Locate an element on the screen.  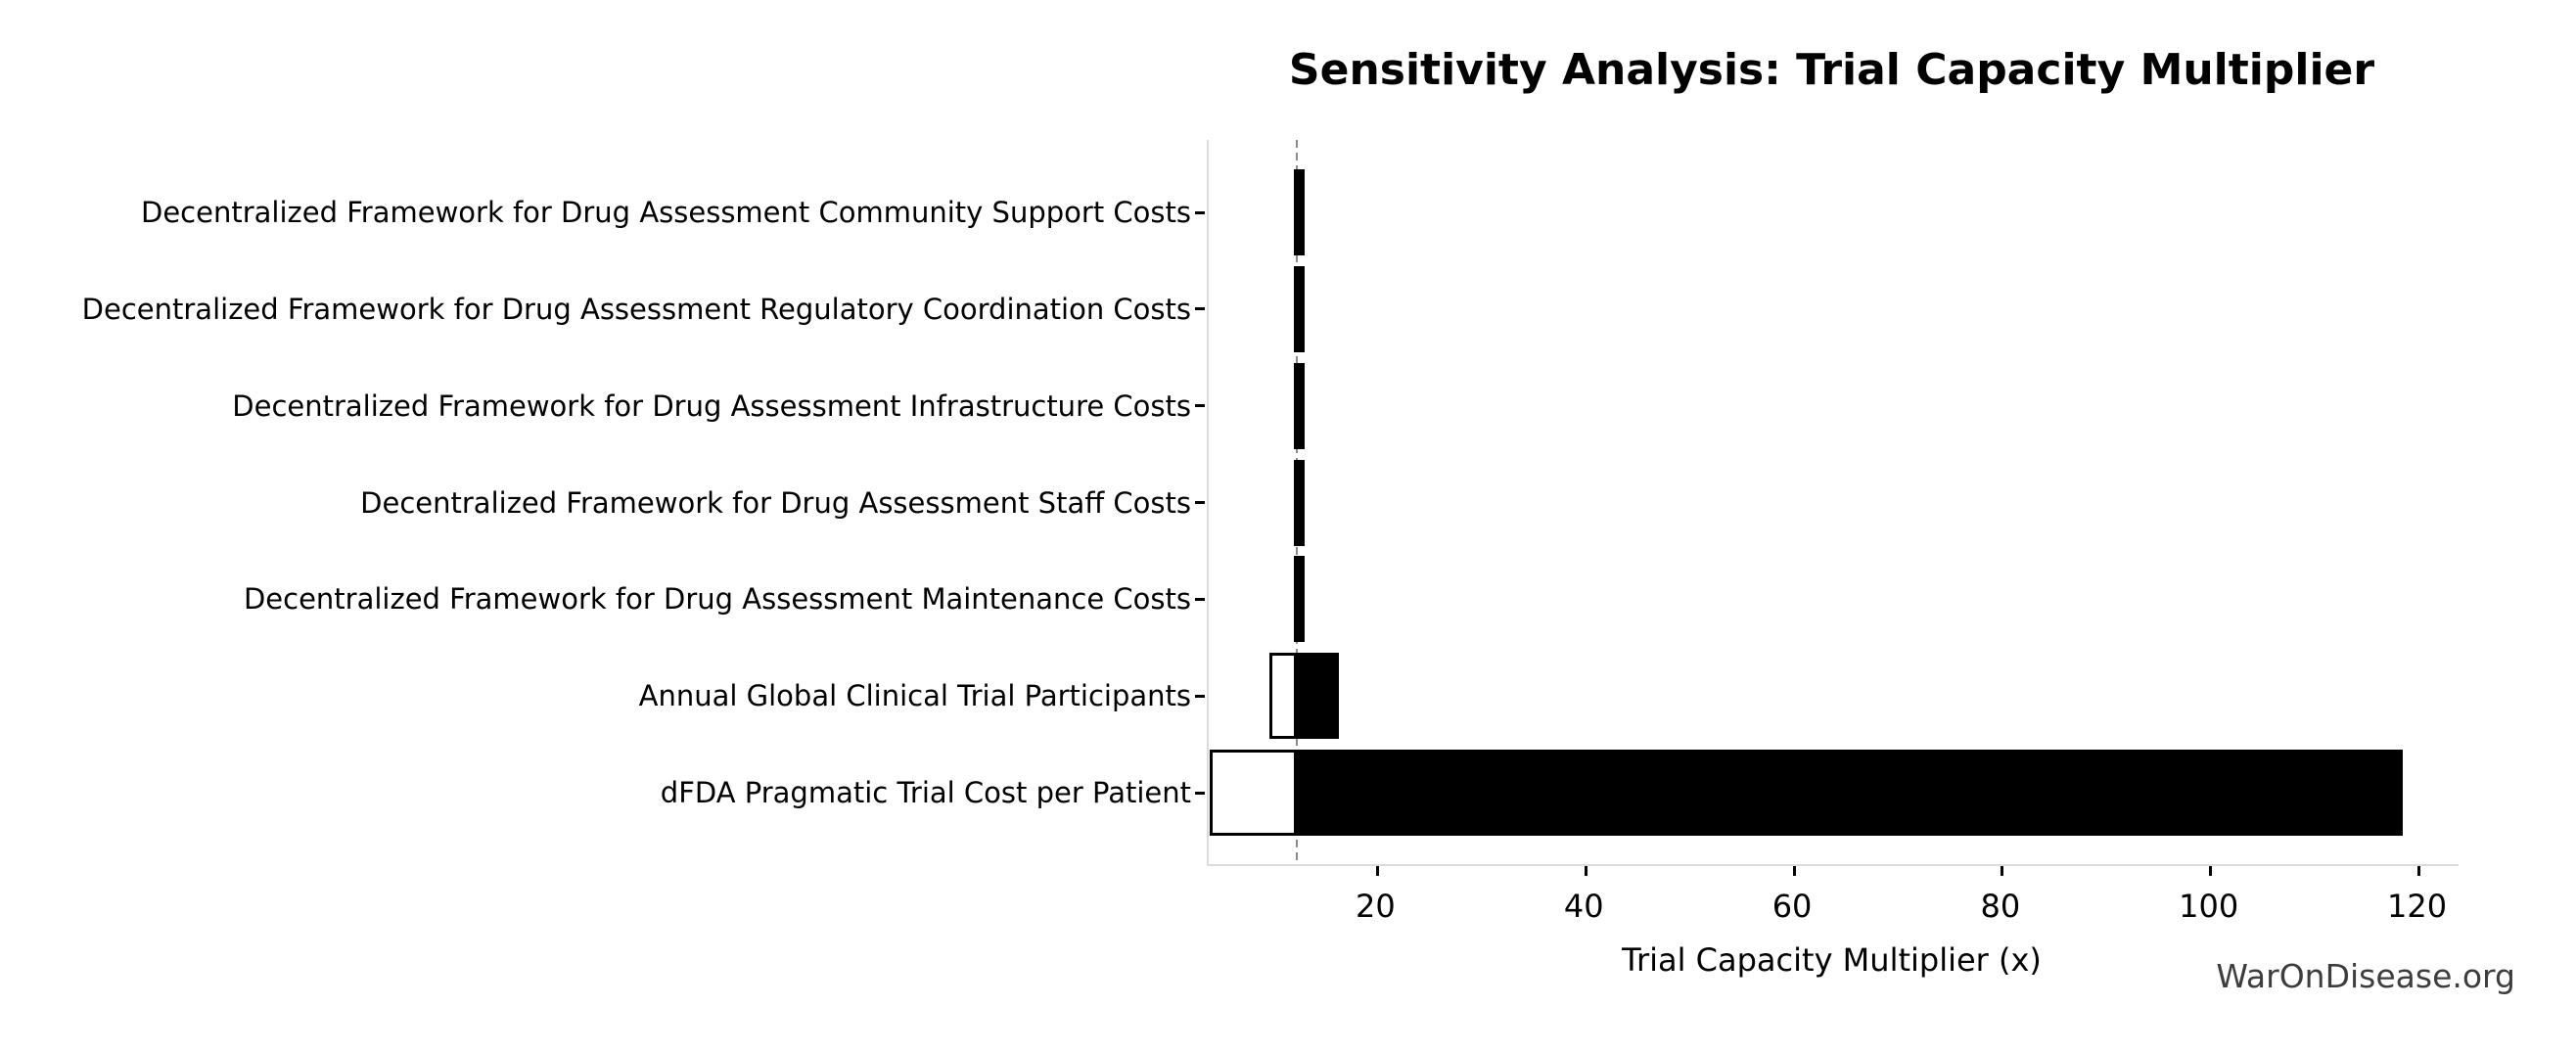
bar-low-side is located at coordinates (1256, 793).